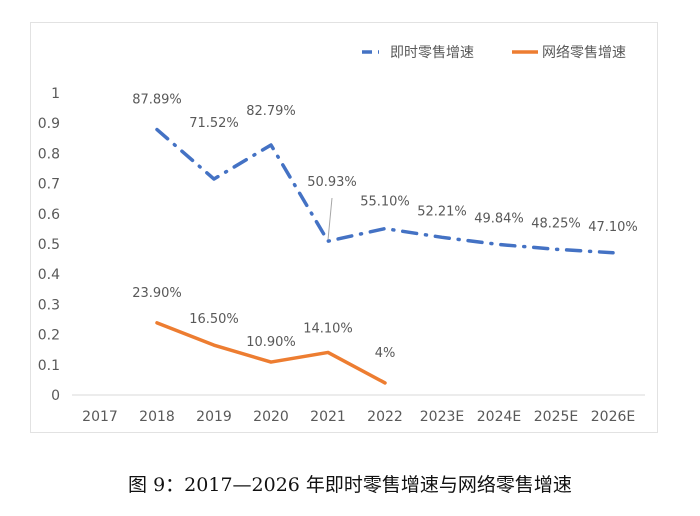 The image size is (700, 516). What do you see at coordinates (442, 211) in the screenshot?
I see `data-label: 52.21%` at bounding box center [442, 211].